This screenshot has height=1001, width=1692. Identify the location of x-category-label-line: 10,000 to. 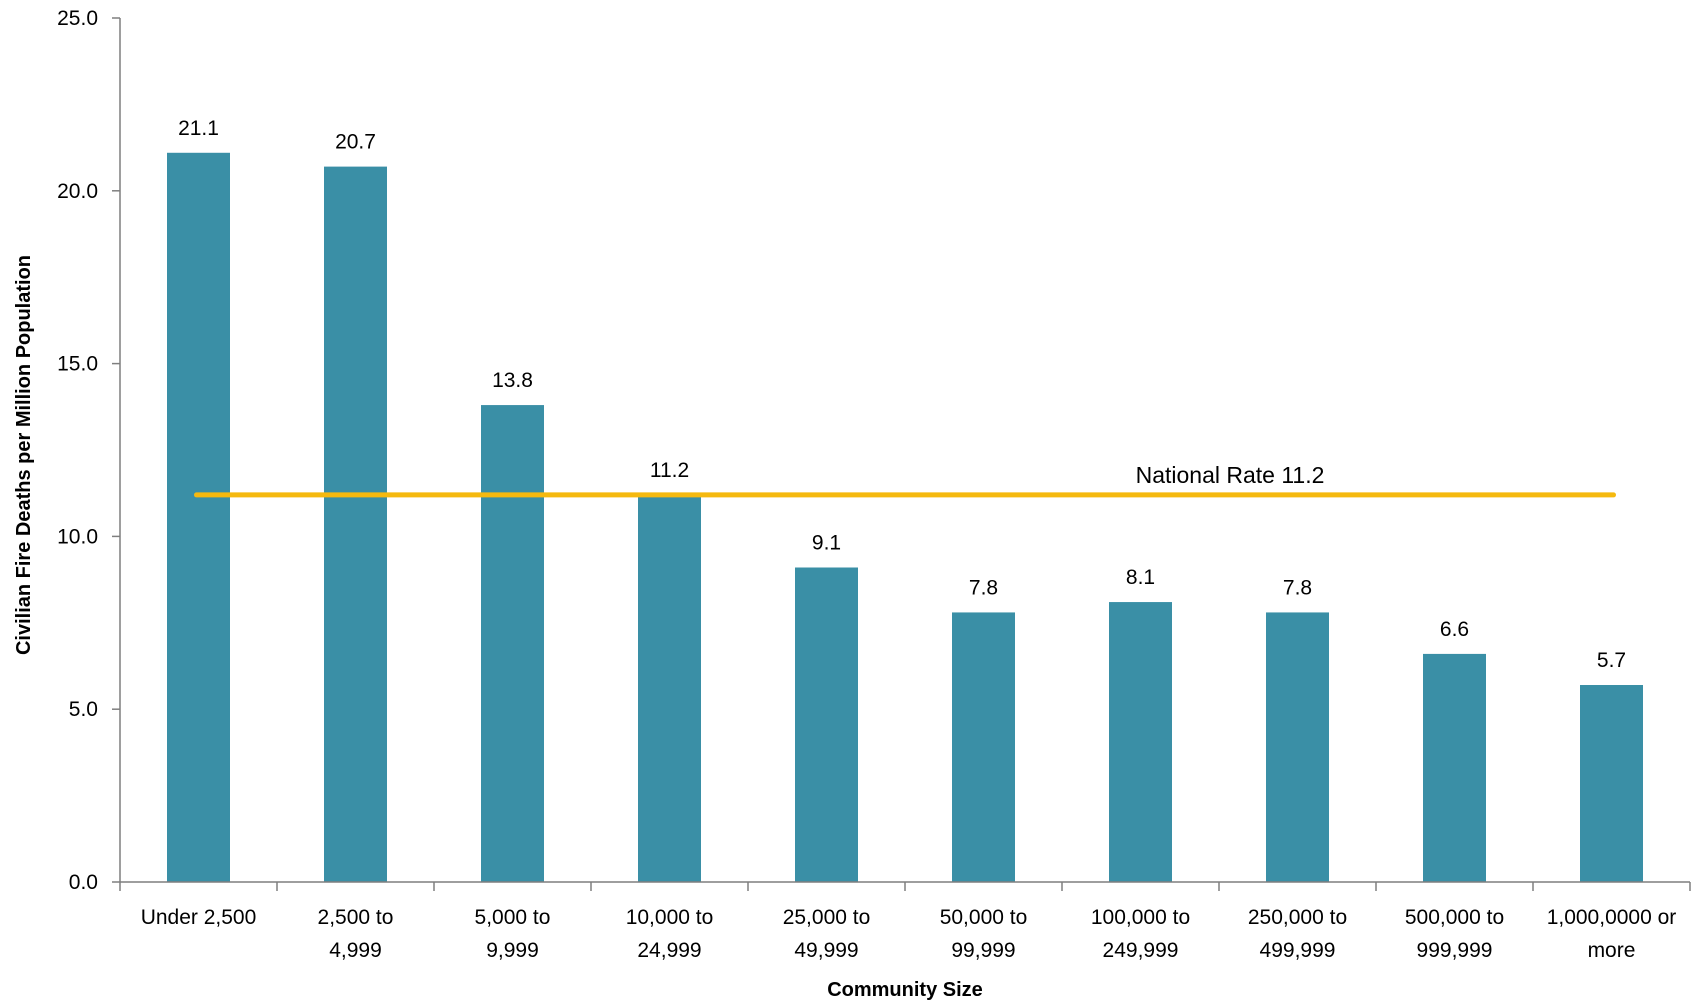
(670, 917).